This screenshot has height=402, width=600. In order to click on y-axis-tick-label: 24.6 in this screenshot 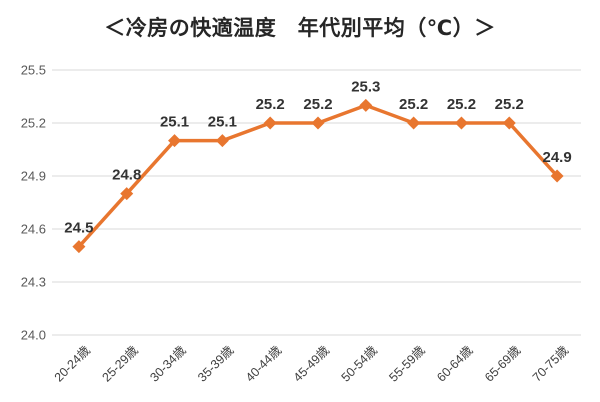, I will do `click(33, 229)`.